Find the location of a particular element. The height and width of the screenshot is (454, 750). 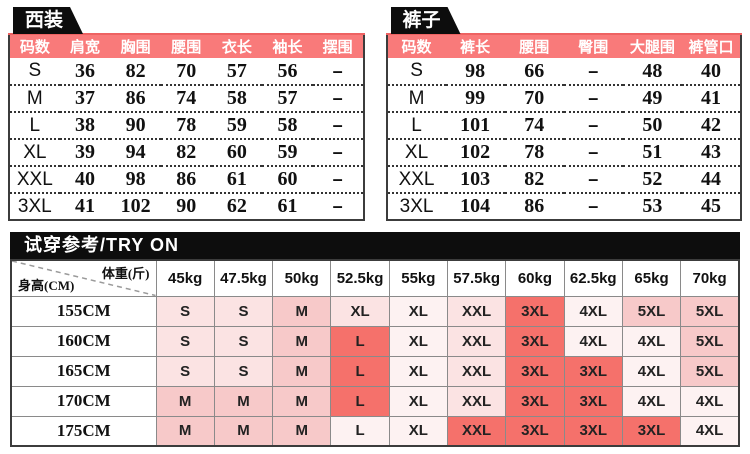

suit-size-cell: L is located at coordinates (34, 126).